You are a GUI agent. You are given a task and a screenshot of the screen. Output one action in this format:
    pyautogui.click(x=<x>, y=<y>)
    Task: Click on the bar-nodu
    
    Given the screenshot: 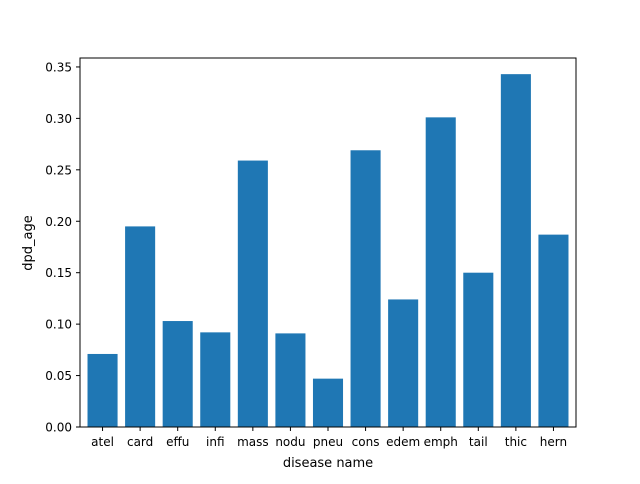 What is the action you would take?
    pyautogui.click(x=290, y=380)
    